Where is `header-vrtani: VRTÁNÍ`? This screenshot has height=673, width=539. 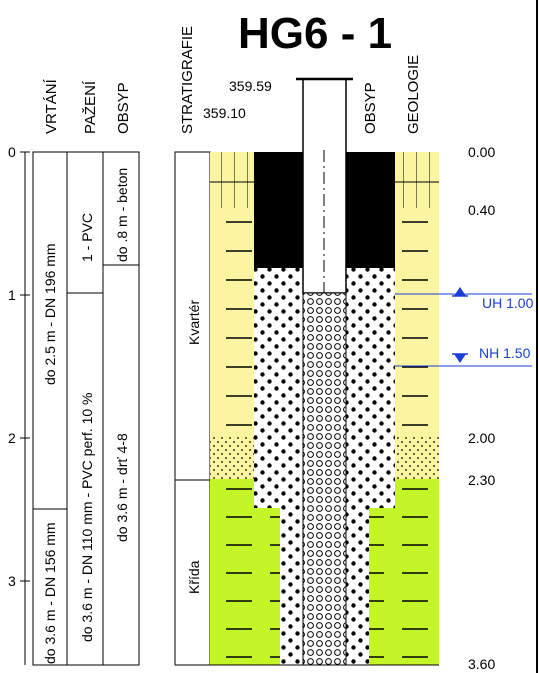 header-vrtani: VRTÁNÍ is located at coordinates (51, 106).